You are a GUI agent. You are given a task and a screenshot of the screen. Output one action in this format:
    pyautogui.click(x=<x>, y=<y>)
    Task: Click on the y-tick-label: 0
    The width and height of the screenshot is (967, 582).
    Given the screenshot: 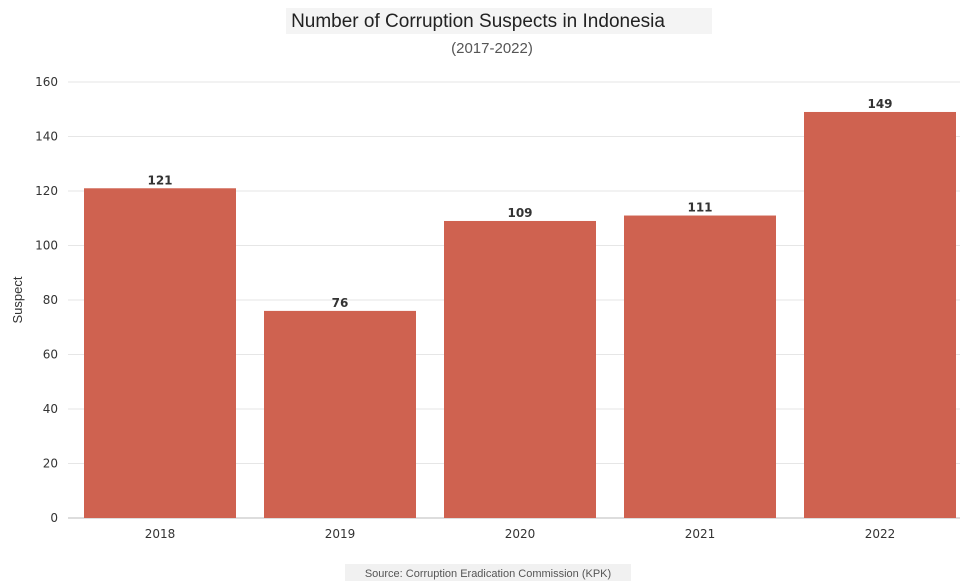 What is the action you would take?
    pyautogui.click(x=54, y=518)
    